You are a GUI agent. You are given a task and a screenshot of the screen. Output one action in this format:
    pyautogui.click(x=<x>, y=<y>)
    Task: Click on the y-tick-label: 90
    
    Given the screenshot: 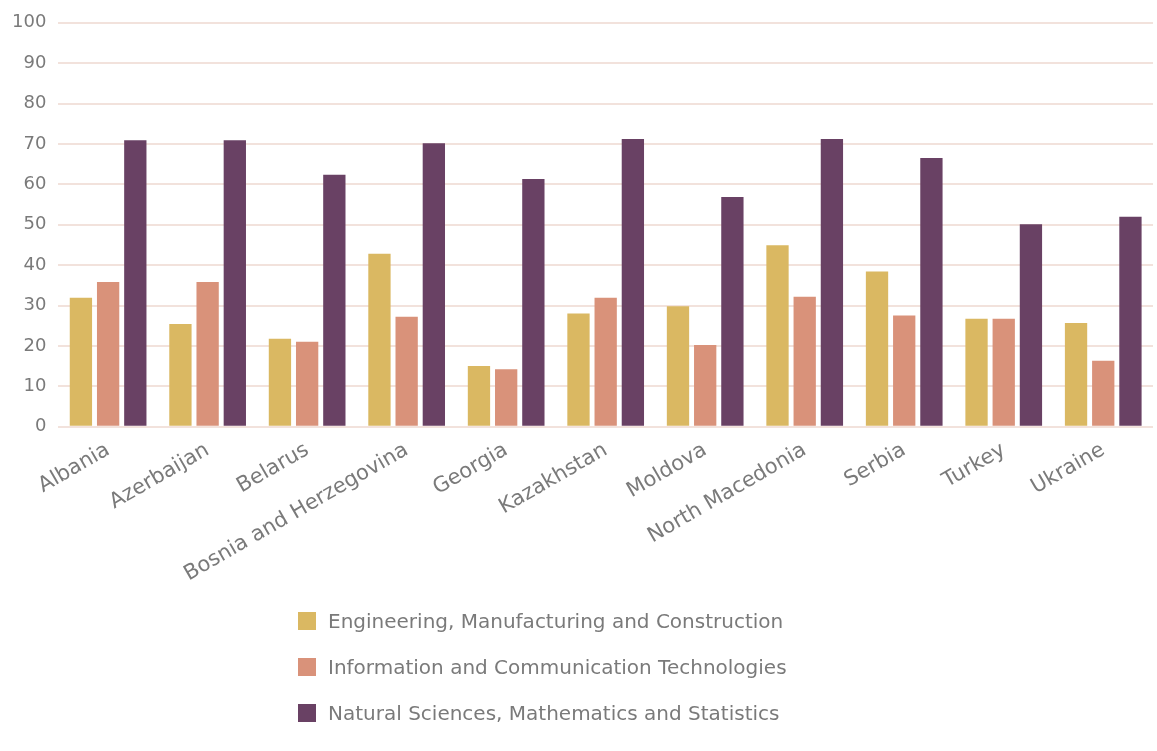 What is the action you would take?
    pyautogui.click(x=35, y=61)
    